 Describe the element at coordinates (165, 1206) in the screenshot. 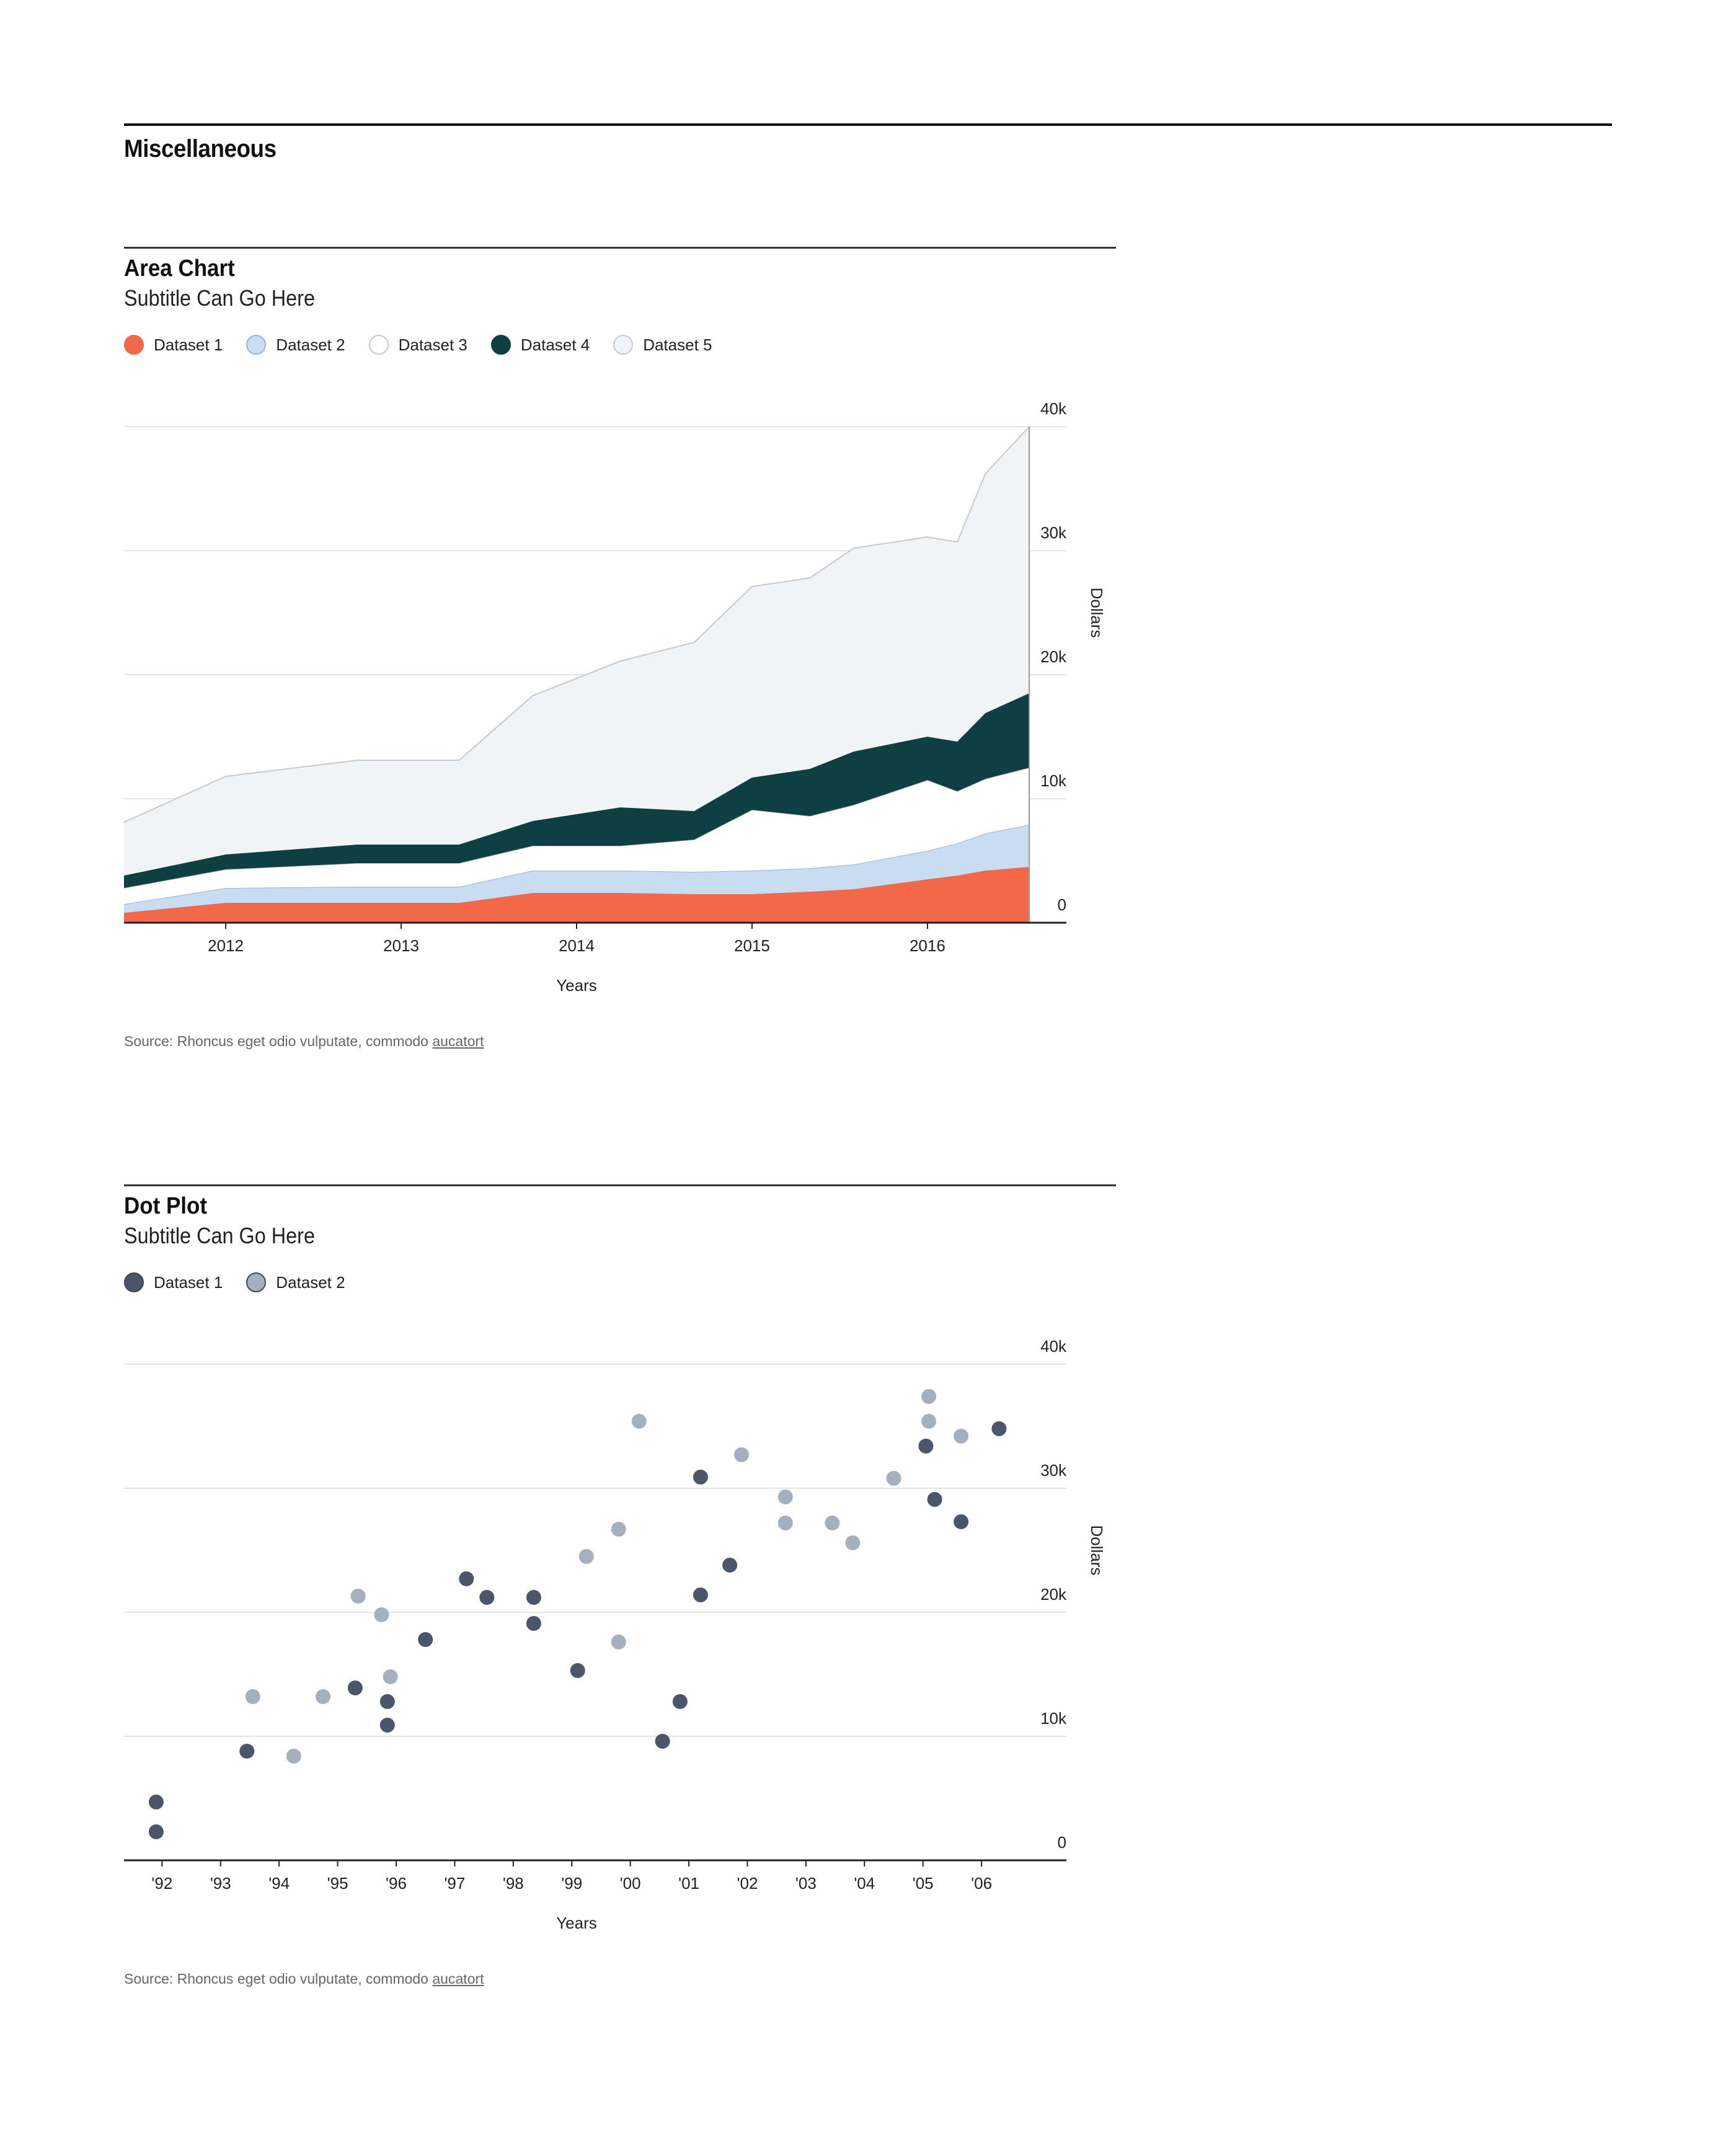

I see `chart-title: Dot Plot` at that location.